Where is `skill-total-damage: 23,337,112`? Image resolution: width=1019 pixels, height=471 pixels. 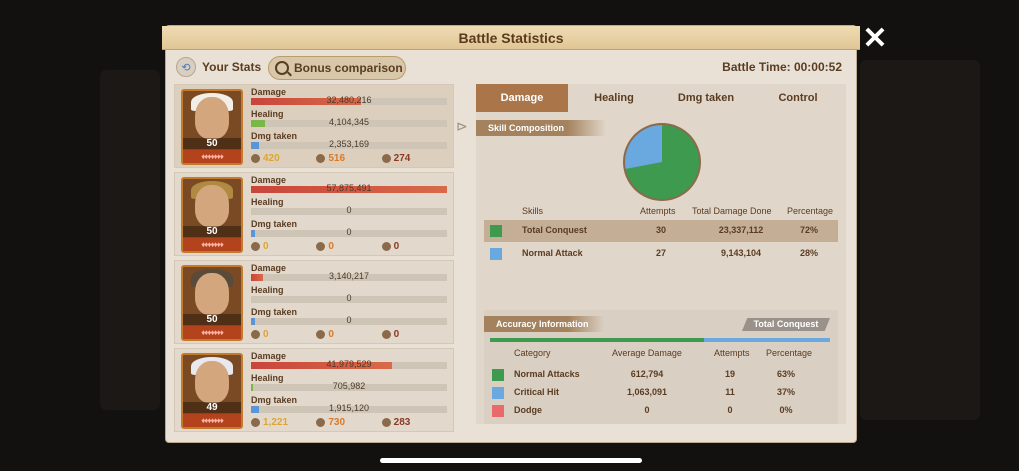
skill-total-damage: 23,337,112 is located at coordinates (741, 230).